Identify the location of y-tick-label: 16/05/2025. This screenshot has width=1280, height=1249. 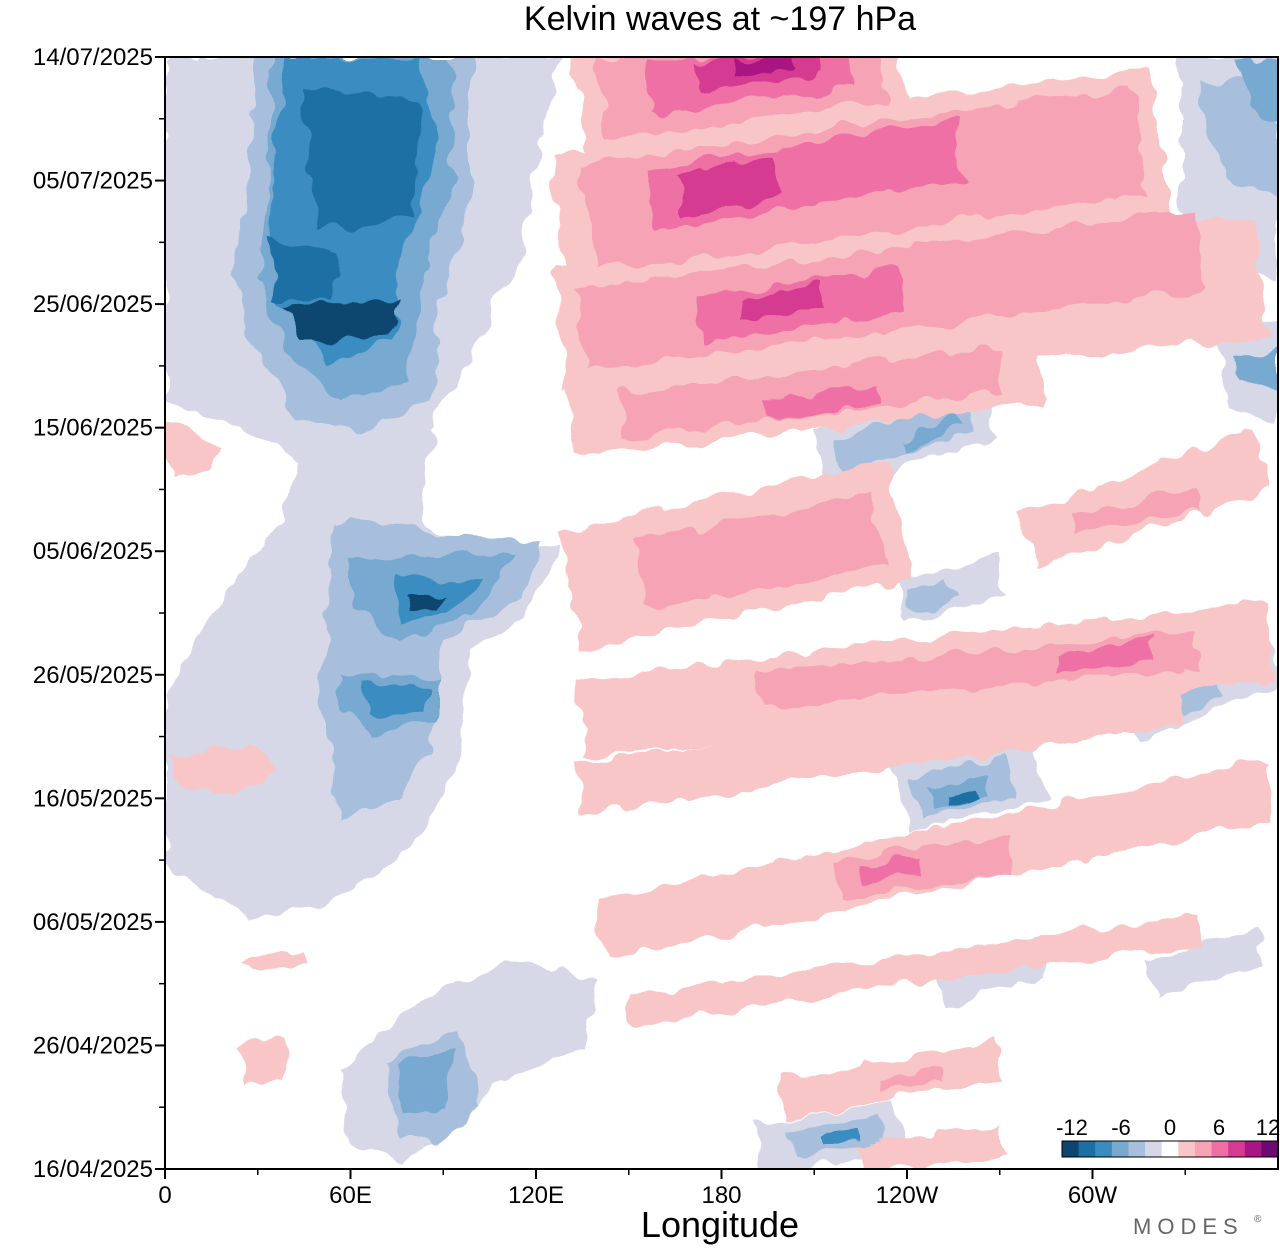
(93, 798).